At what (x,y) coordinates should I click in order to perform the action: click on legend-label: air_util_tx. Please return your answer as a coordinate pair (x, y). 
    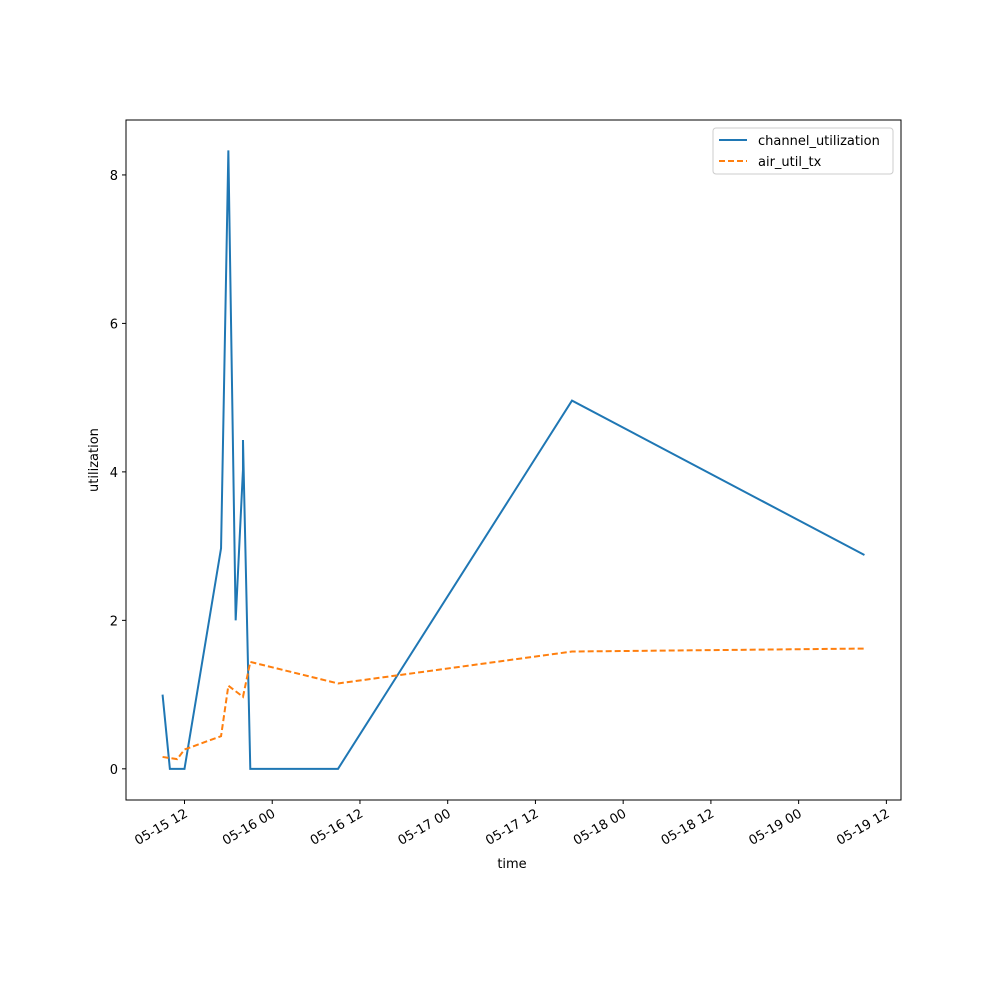
    Looking at the image, I should click on (790, 162).